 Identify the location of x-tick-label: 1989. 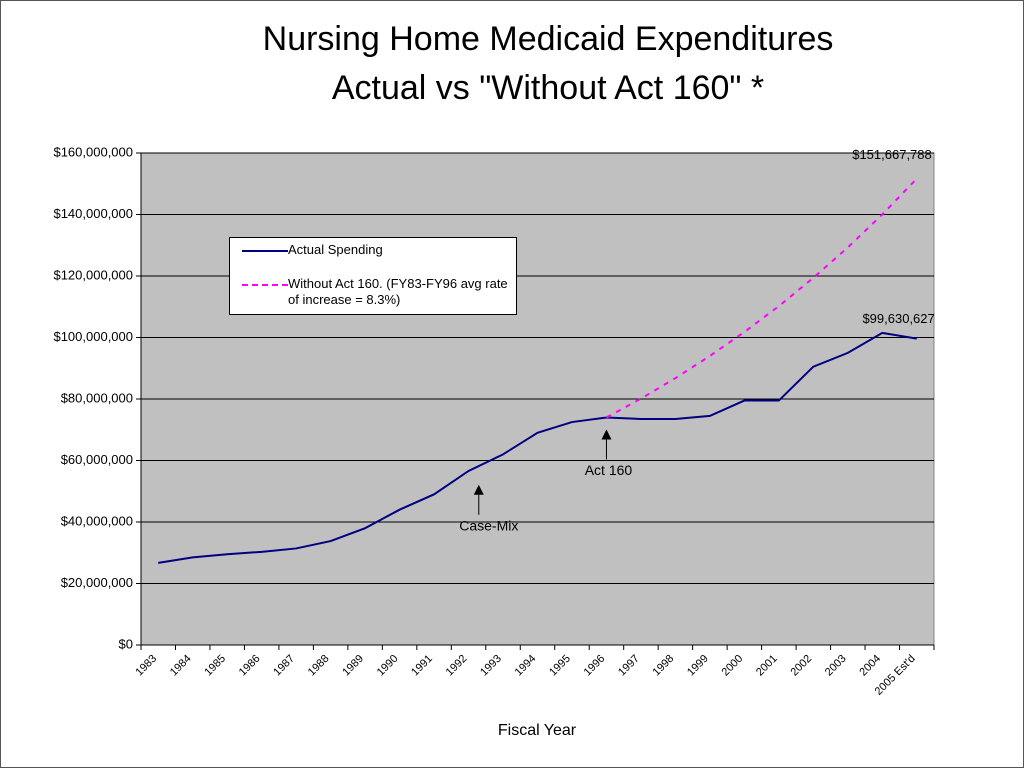
(353, 666).